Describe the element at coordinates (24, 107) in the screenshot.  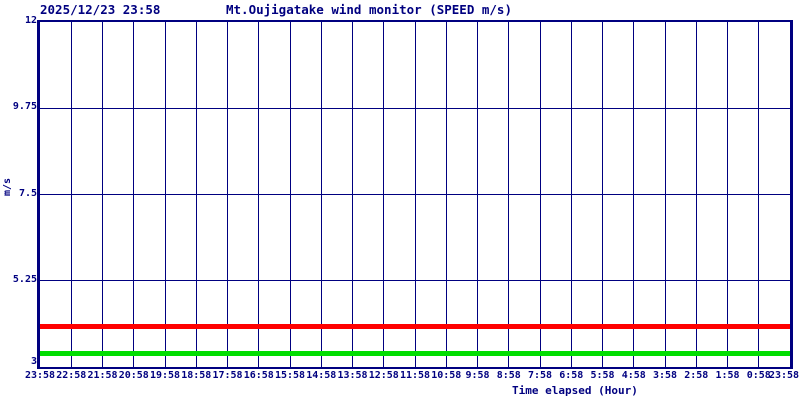
I see `y-tick-label: 9.75` at that location.